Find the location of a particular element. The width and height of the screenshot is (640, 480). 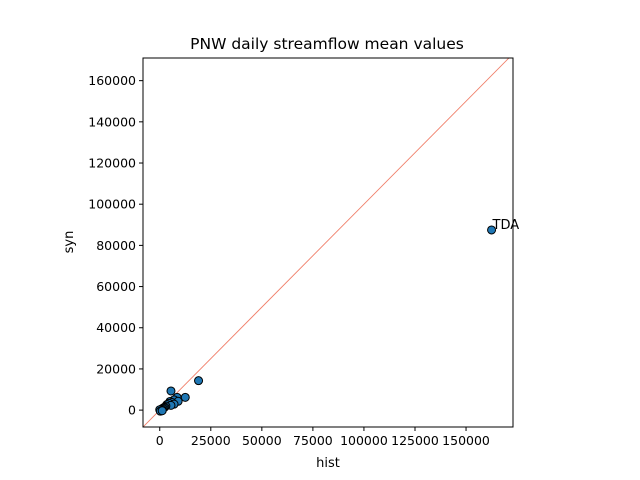

x-tick-label: 100000 is located at coordinates (364, 440).